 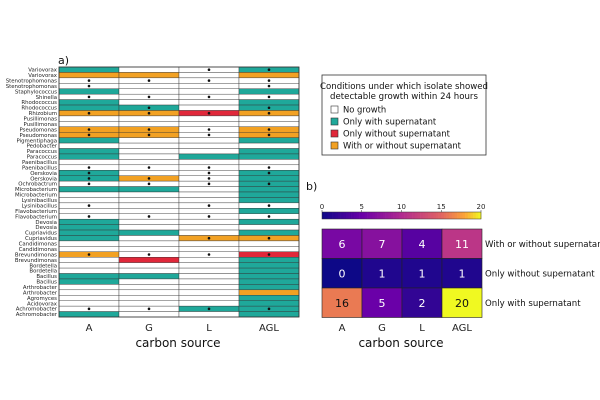 What do you see at coordinates (42, 304) in the screenshot?
I see `panel-a-row-label: Acidovorax` at bounding box center [42, 304].